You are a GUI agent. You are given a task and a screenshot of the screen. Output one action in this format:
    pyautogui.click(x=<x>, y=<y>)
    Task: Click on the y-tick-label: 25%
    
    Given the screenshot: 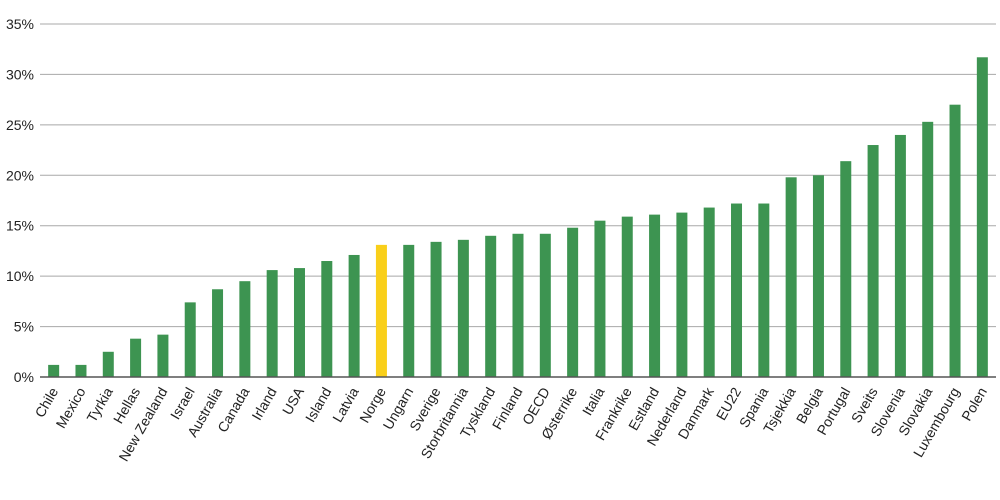 What is the action you would take?
    pyautogui.click(x=20, y=125)
    